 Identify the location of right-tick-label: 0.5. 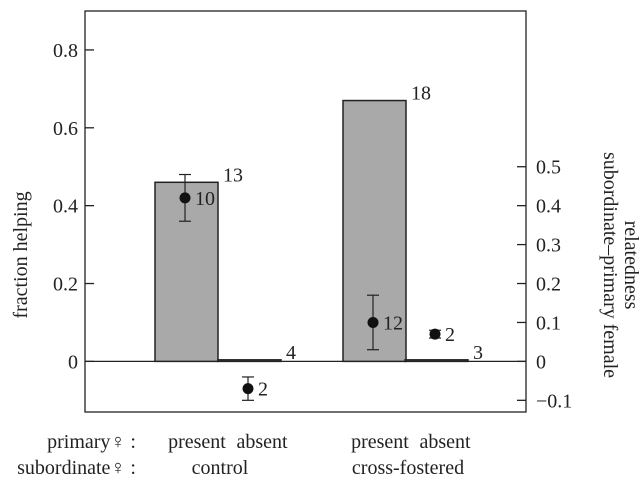
(548, 168).